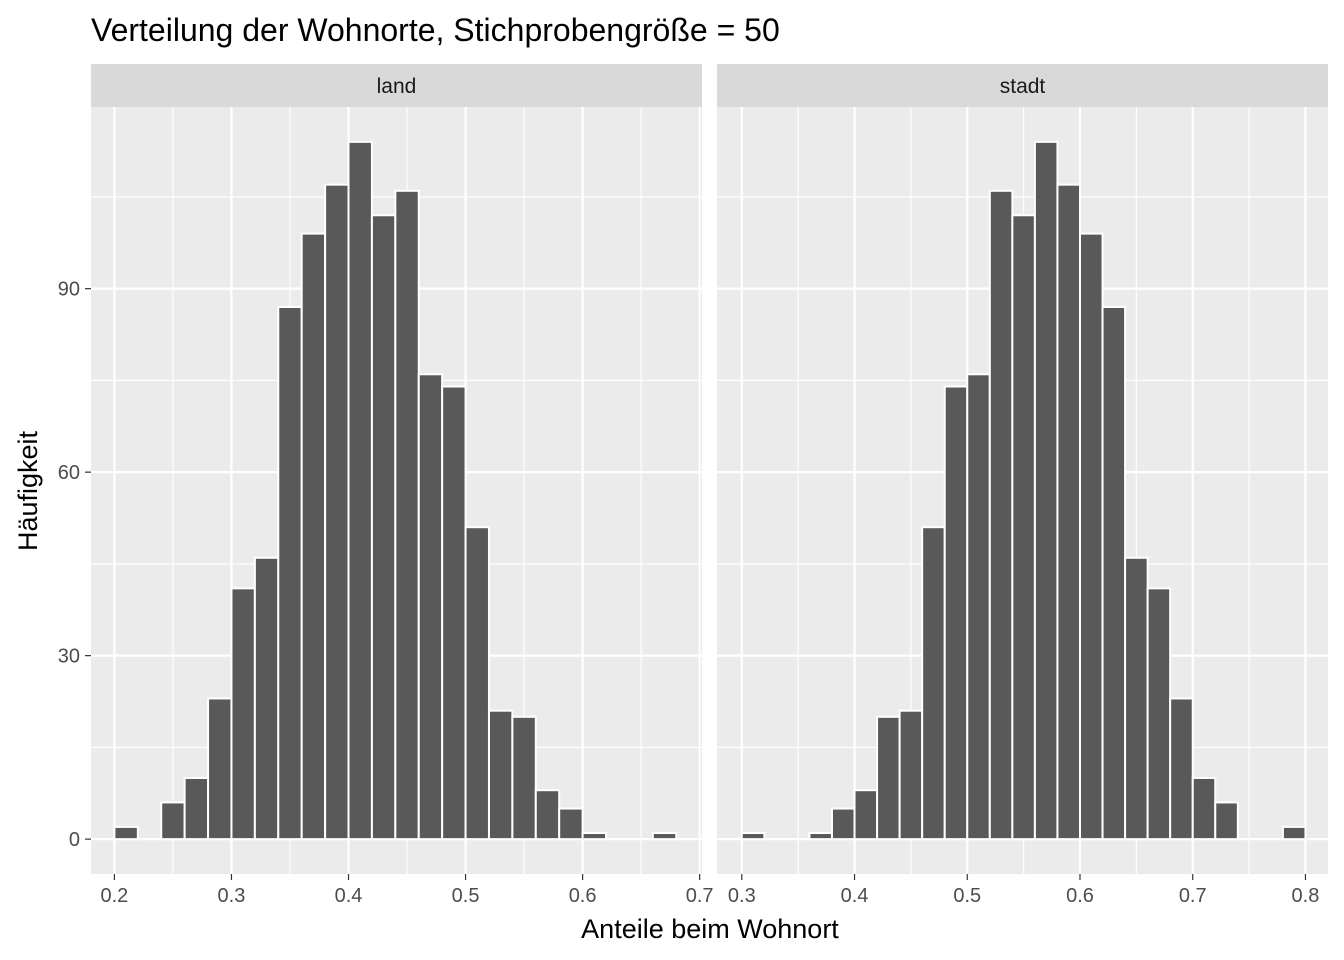 The width and height of the screenshot is (1344, 960). I want to click on x-axis-title: Anteile beim Wohnort, so click(710, 929).